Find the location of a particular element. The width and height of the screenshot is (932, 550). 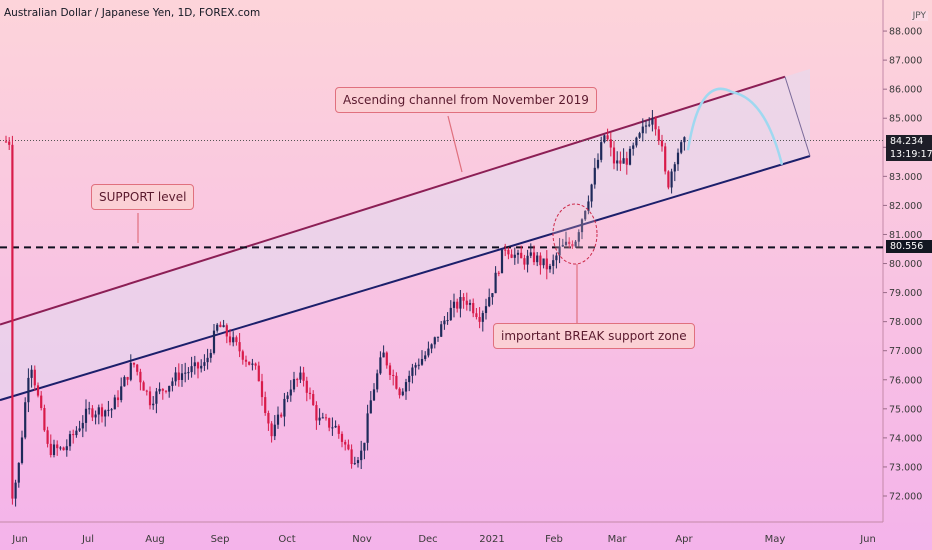

channel-annotation-pointer is located at coordinates (455, 144).